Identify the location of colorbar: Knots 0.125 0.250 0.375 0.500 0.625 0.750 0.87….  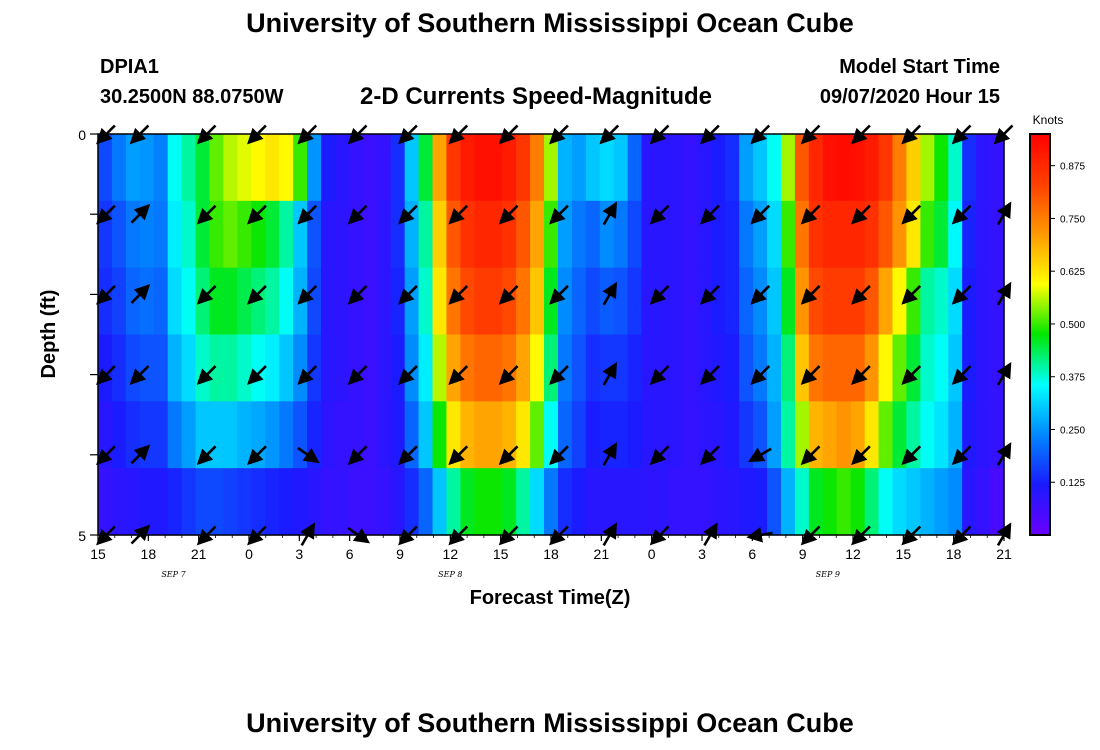
(1057, 324).